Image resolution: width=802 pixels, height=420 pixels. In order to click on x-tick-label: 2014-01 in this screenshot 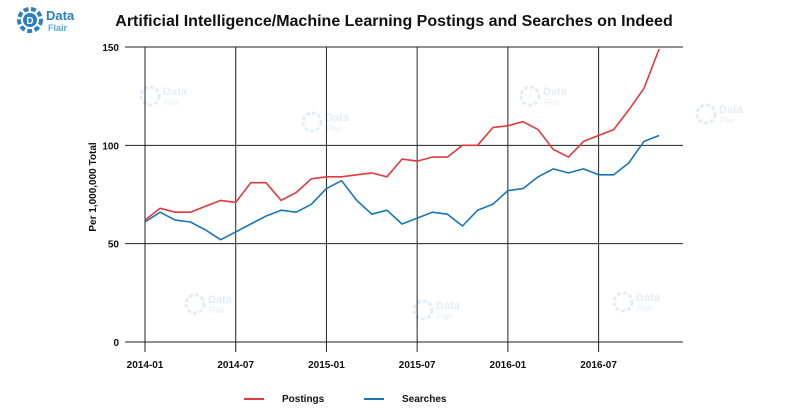, I will do `click(145, 365)`.